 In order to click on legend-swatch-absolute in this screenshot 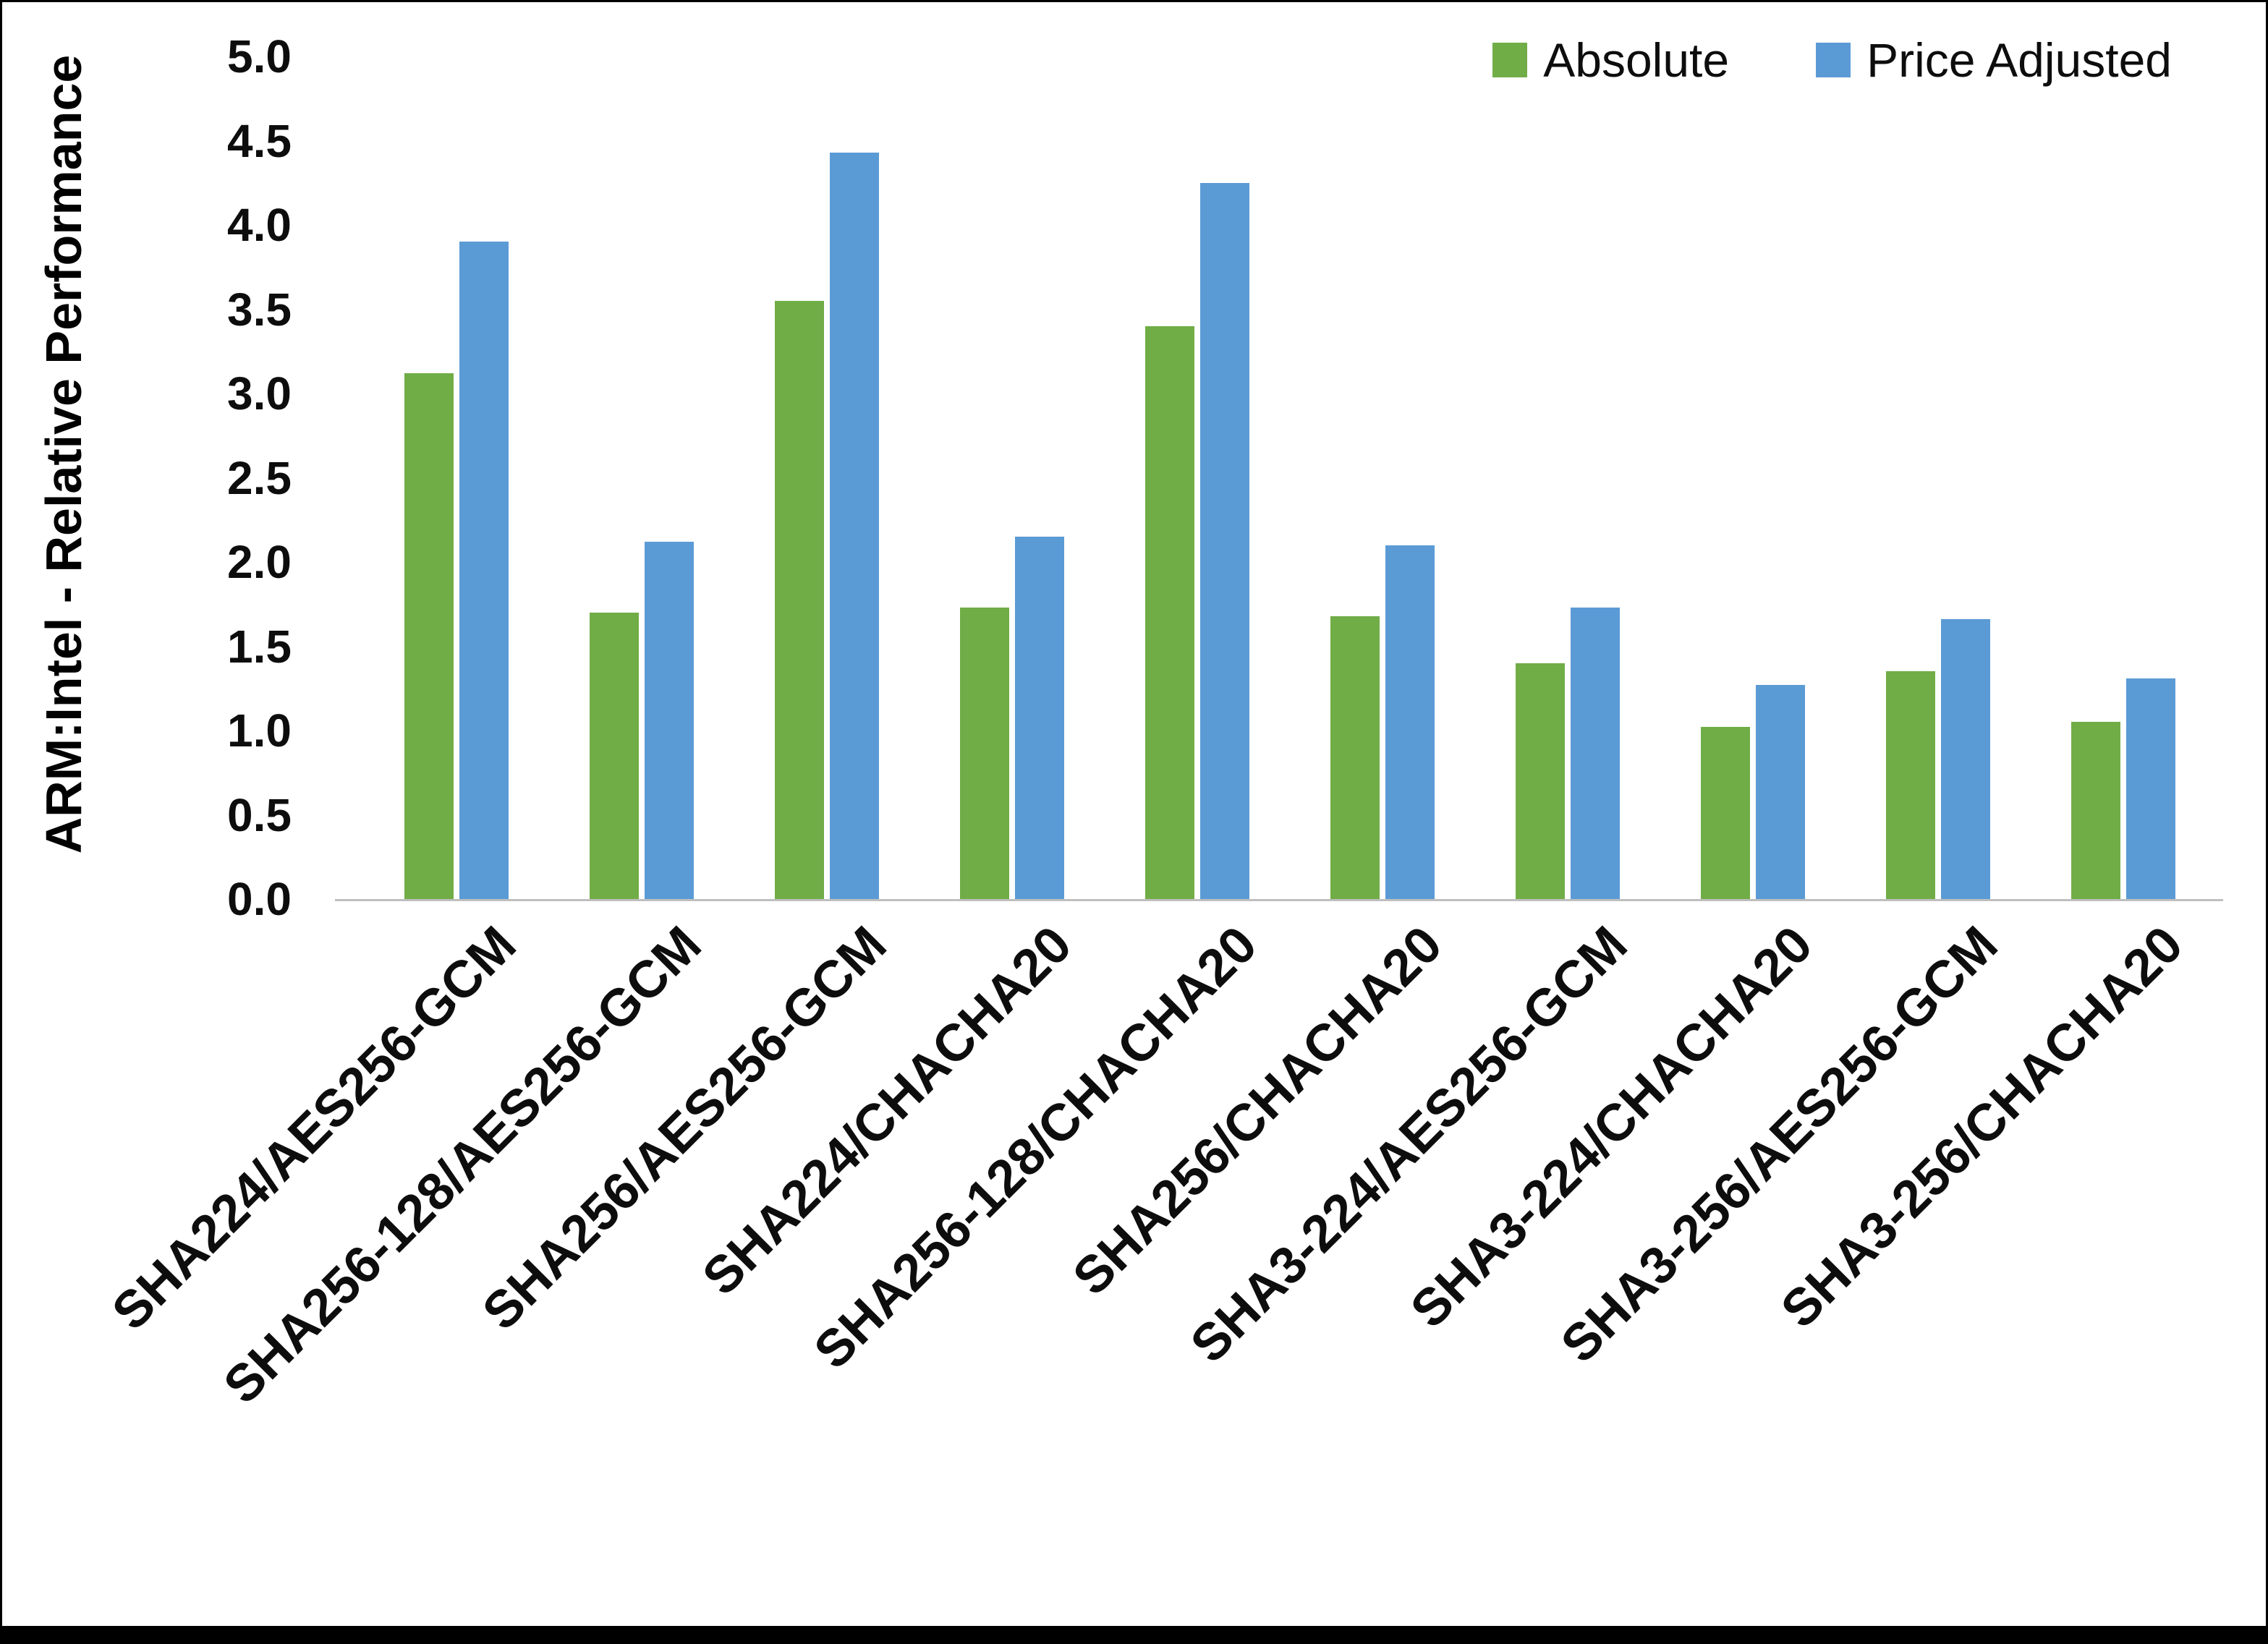, I will do `click(1510, 60)`.